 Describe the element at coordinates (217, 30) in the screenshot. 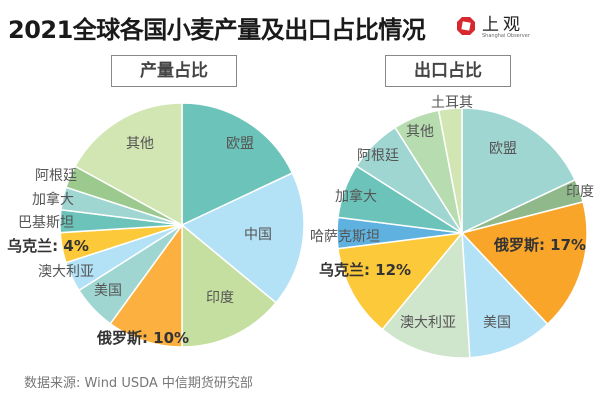

I see `chart-title: 2021全球各国小麦产量及出口占比情况` at that location.